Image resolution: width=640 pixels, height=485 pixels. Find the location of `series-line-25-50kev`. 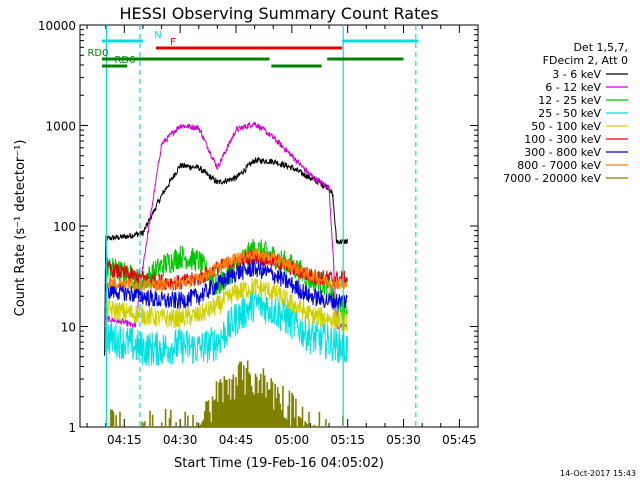

series-line-25-50kev is located at coordinates (226, 327).